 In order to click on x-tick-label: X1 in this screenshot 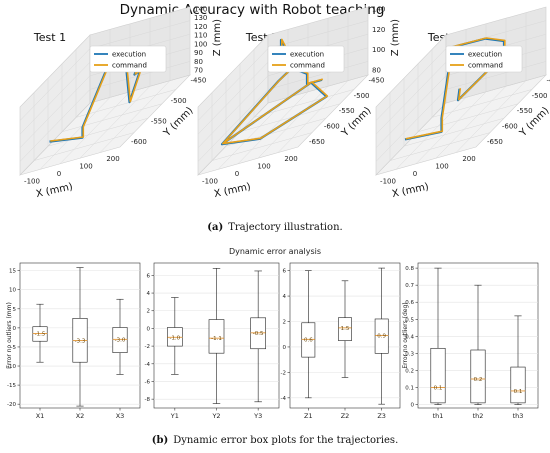, I will do `click(40, 416)`.